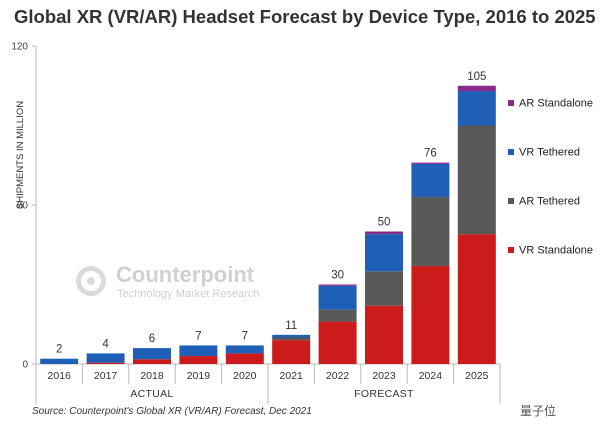 Image resolution: width=600 pixels, height=427 pixels. I want to click on x-category-label: 2017, so click(106, 376).